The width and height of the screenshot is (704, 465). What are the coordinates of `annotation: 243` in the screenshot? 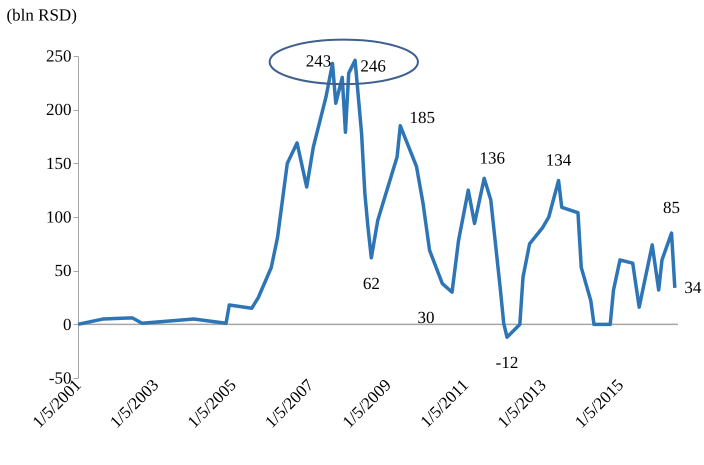 It's located at (319, 61).